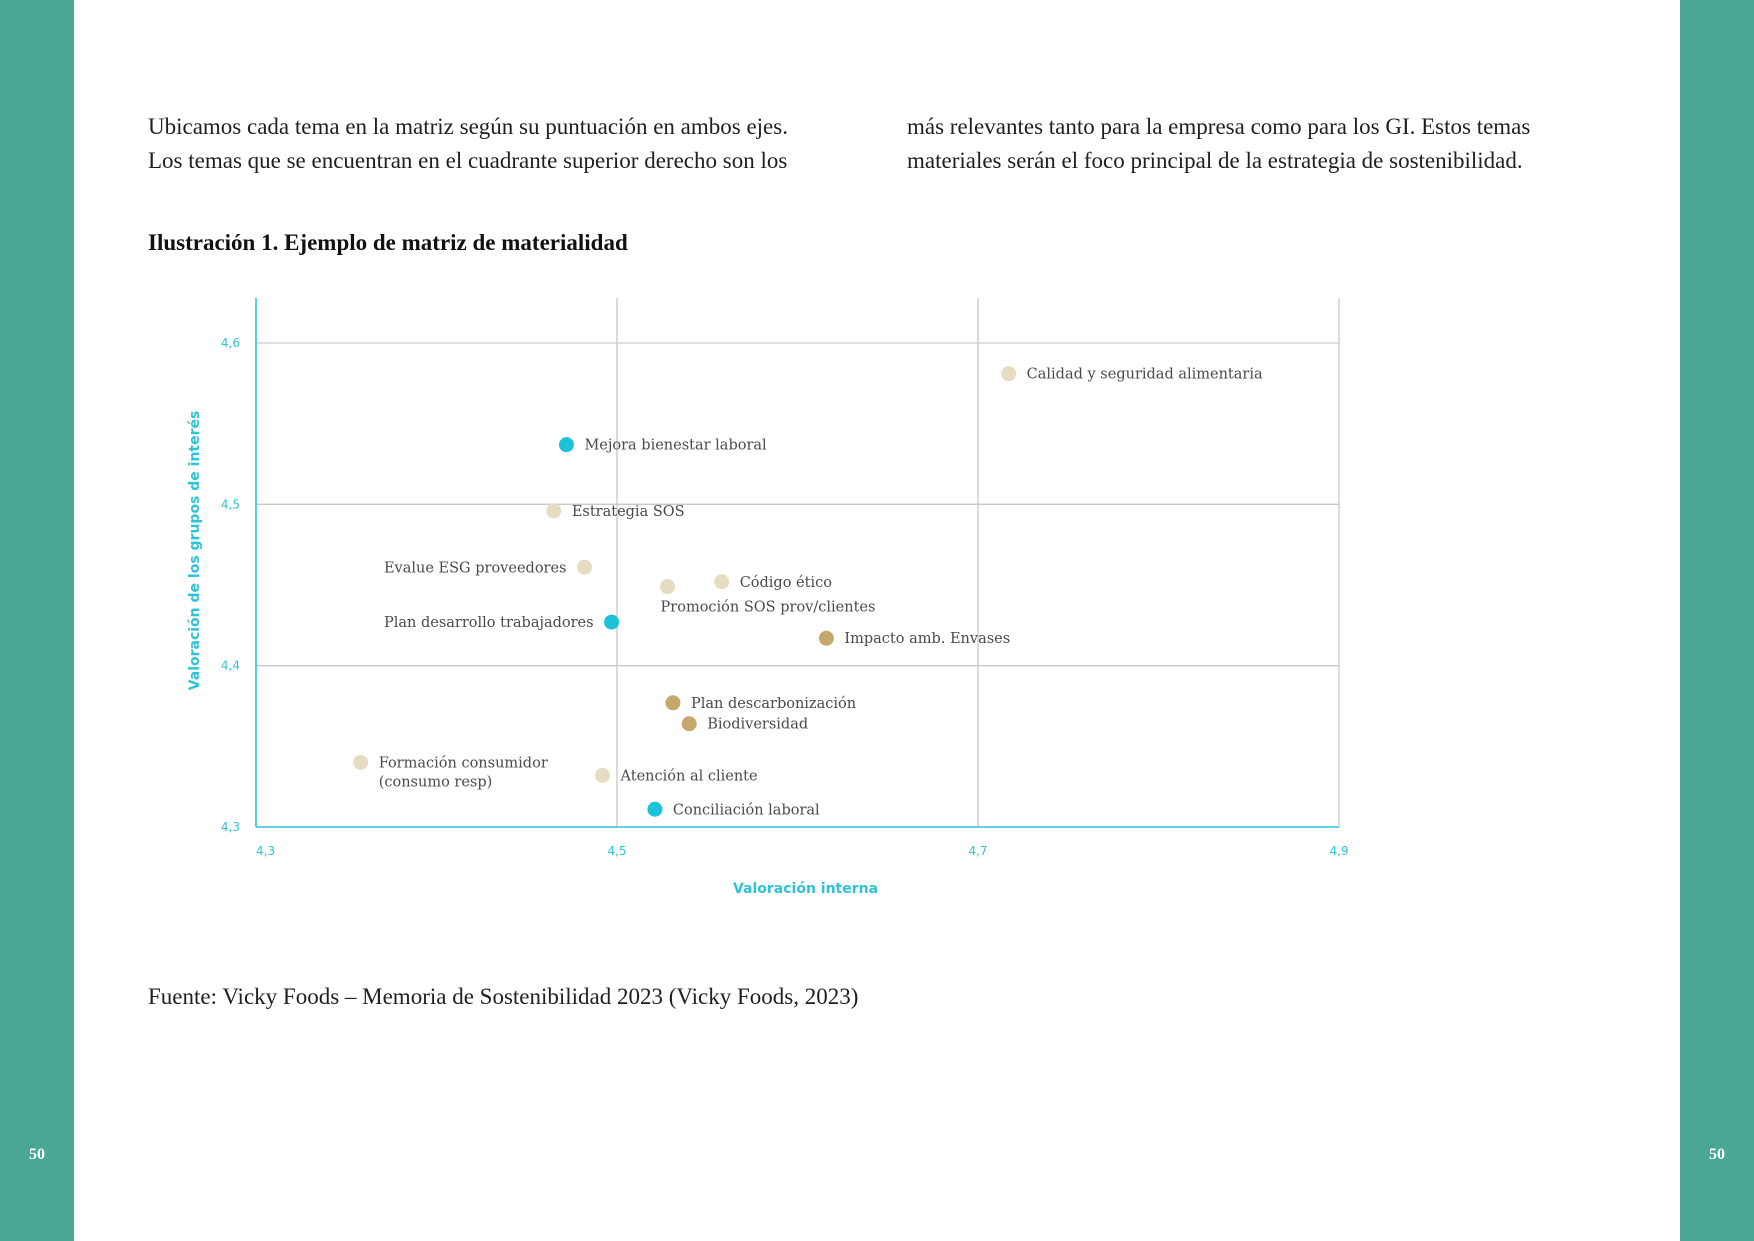  I want to click on page-number-right: 50, so click(1717, 1154).